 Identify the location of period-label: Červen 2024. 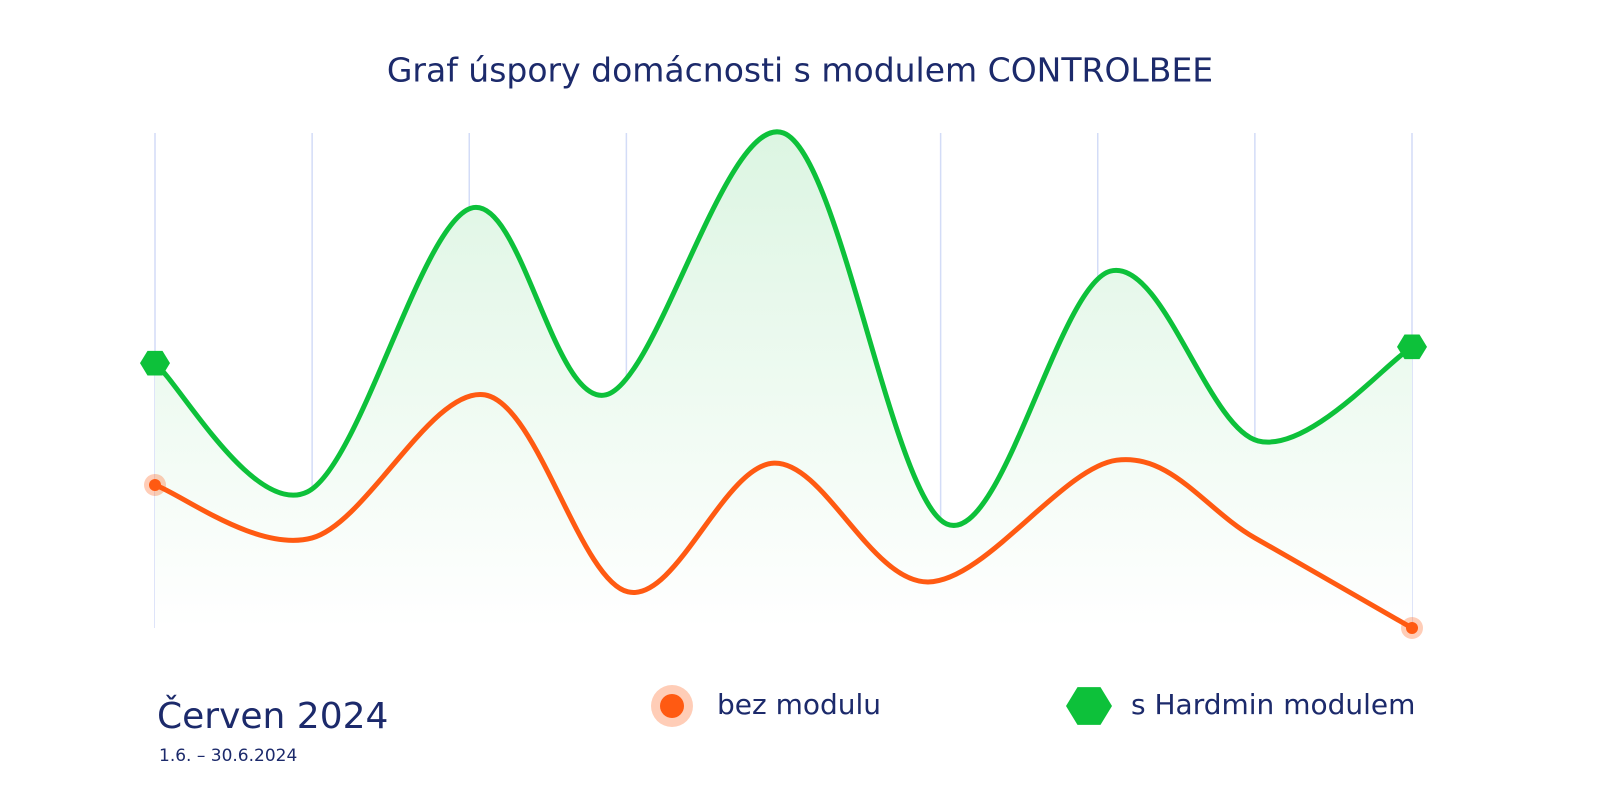
(272, 716).